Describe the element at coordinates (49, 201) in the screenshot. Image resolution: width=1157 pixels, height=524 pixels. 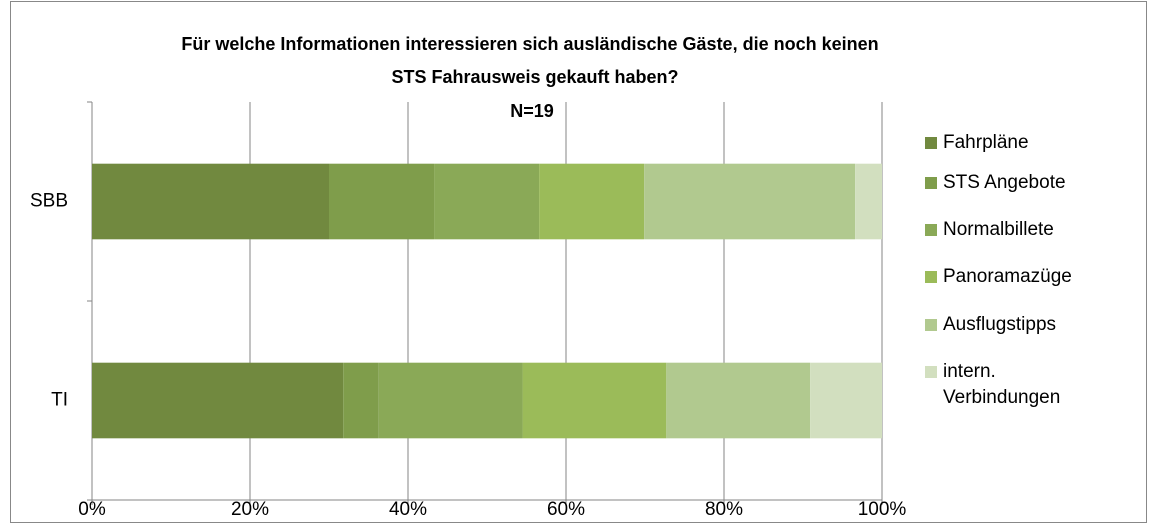
I see `y-tick-label: SBB` at that location.